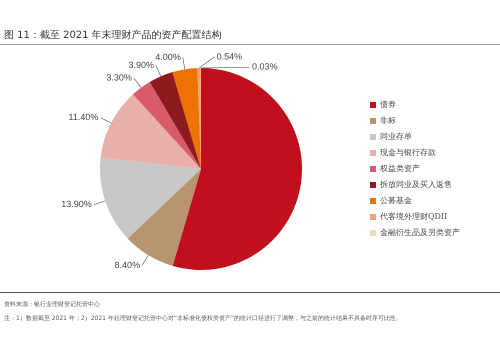 This screenshot has height=362, width=500. Describe the element at coordinates (413, 217) in the screenshot. I see `legend-label: 代客境外理财QDII` at that location.